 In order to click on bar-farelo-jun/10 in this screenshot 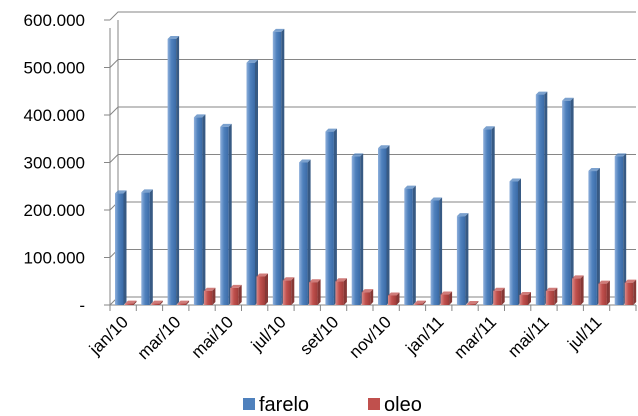, I will do `click(252, 182)`.